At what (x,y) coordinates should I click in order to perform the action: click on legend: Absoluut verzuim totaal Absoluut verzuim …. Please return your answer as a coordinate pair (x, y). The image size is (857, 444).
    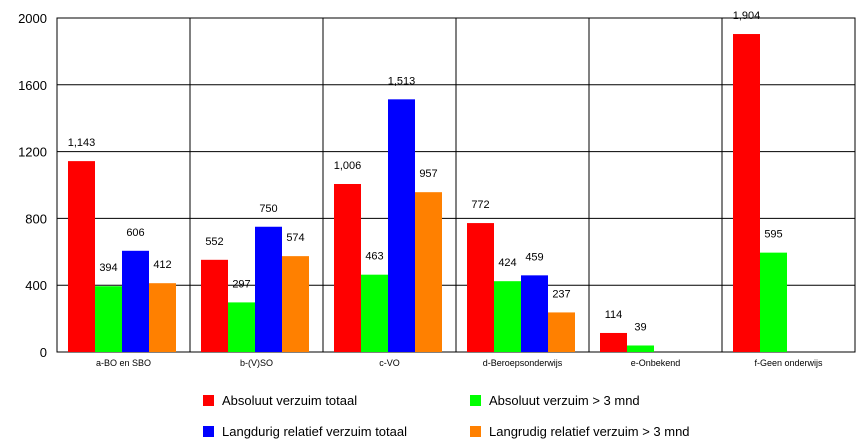
    Looking at the image, I should click on (446, 416).